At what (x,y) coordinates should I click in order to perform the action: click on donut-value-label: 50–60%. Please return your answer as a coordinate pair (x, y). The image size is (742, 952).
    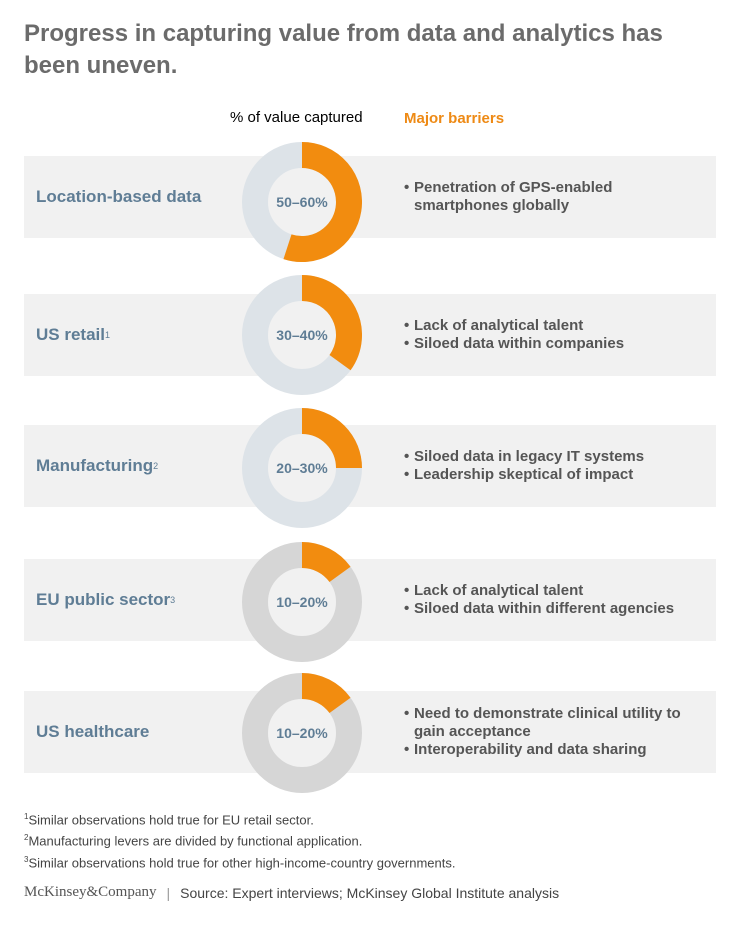
    Looking at the image, I should click on (302, 202).